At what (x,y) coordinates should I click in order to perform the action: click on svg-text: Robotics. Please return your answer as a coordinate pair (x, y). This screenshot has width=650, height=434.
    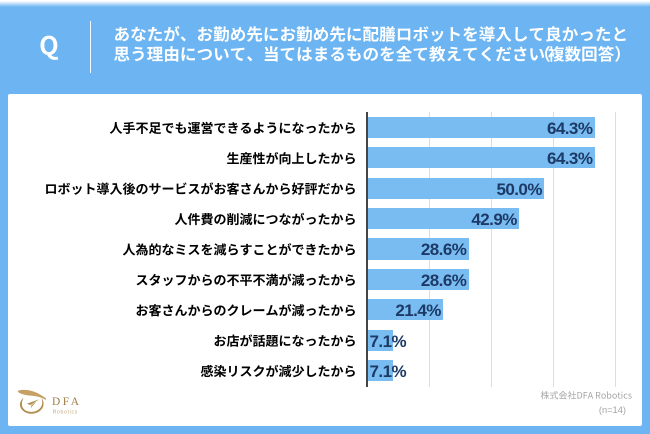
    Looking at the image, I should click on (65, 412).